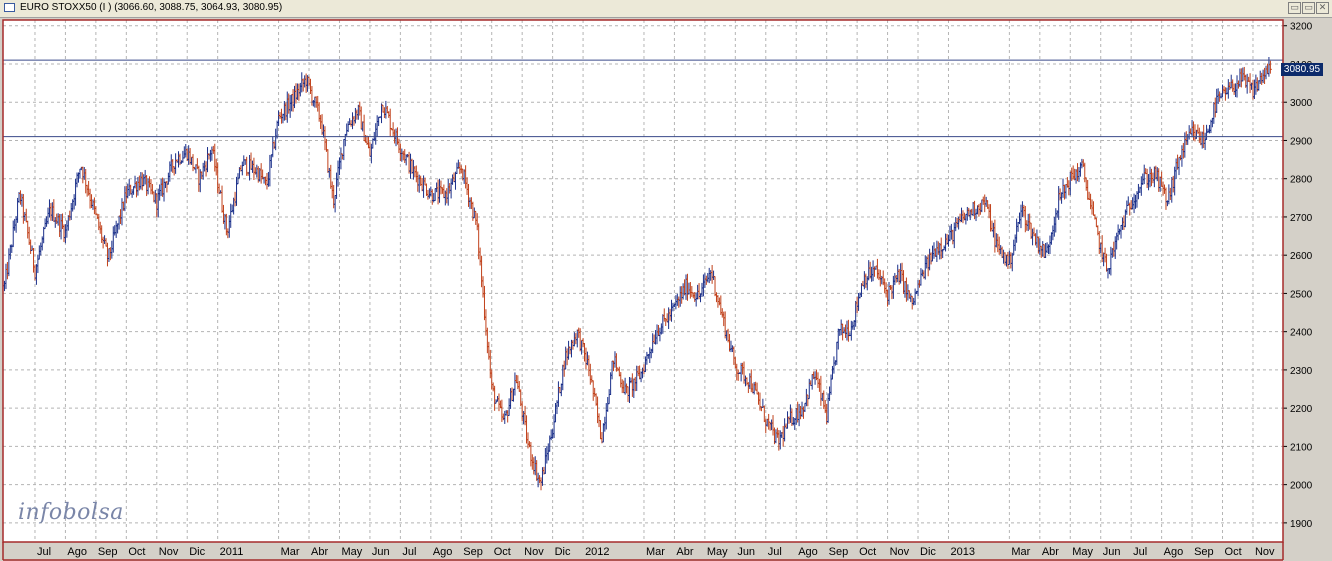 The image size is (1332, 561). What do you see at coordinates (1301, 371) in the screenshot?
I see `y-tick-label: 2300` at bounding box center [1301, 371].